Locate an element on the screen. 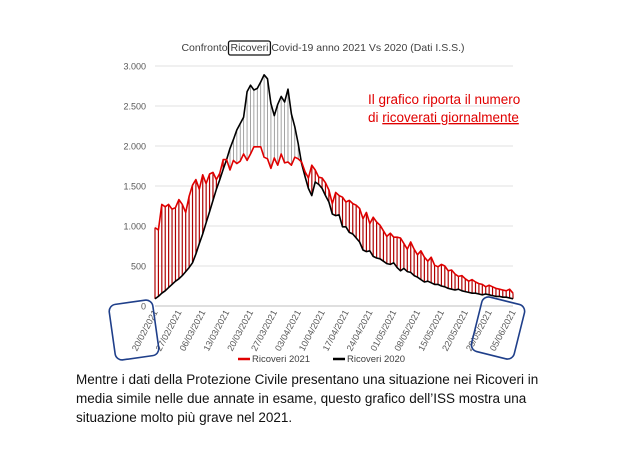 This screenshot has width=640, height=454. chart-title-suffix: Covid-19 anno 2021 Vs 2020 (Dati I.S.S.) is located at coordinates (366, 48).